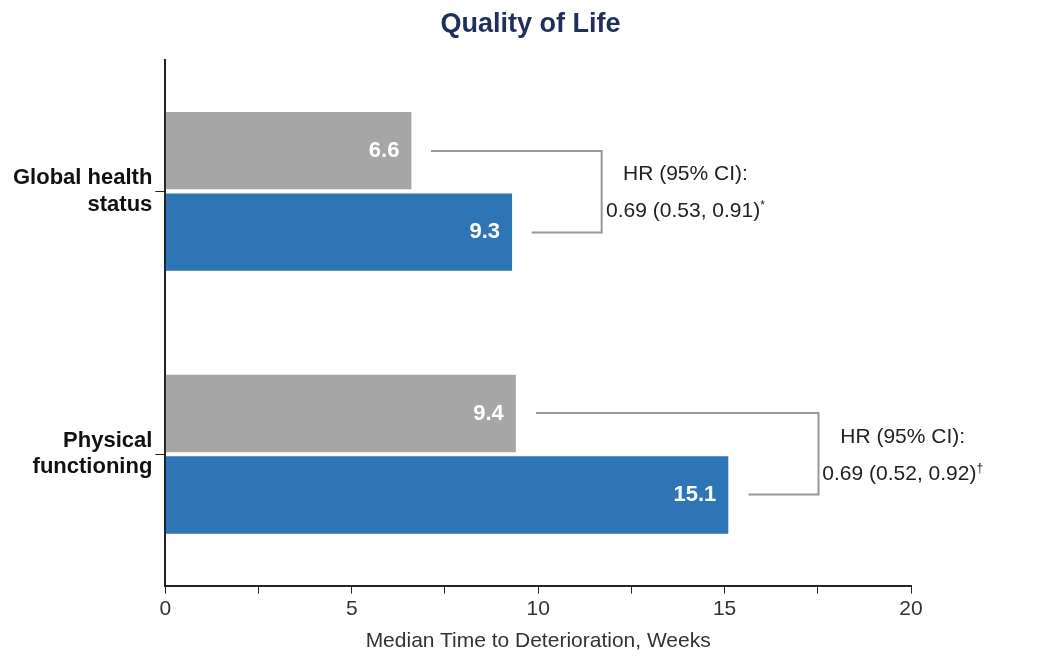 The width and height of the screenshot is (1061, 668). What do you see at coordinates (685, 191) in the screenshot?
I see `annotation: HR (95% CI): 0.69 (0.53, 0.91)$^{*}$` at bounding box center [685, 191].